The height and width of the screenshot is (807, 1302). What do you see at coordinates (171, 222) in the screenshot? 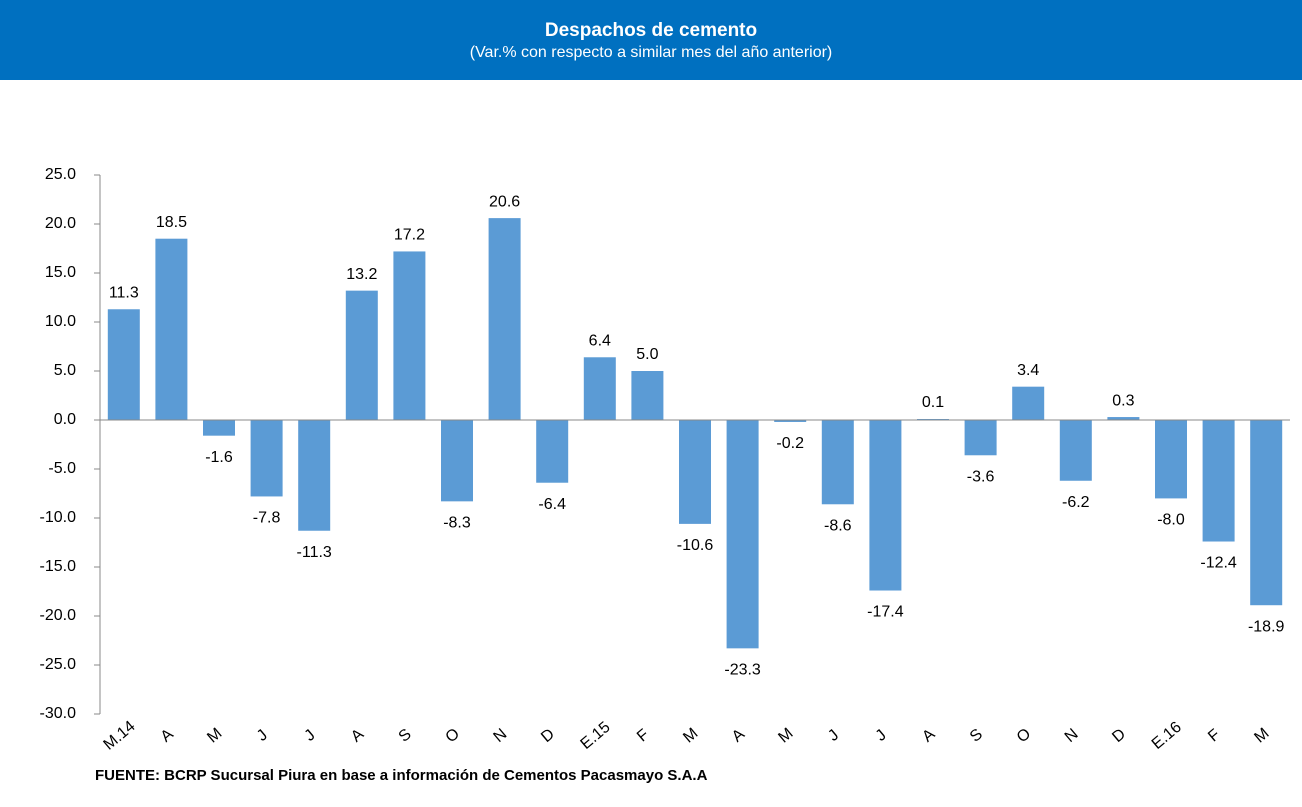
I see `value-label: 18.5` at bounding box center [171, 222].